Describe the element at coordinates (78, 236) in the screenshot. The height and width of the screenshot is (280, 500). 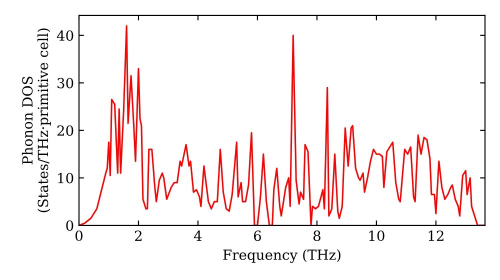
I see `x-tick-label: 0` at that location.